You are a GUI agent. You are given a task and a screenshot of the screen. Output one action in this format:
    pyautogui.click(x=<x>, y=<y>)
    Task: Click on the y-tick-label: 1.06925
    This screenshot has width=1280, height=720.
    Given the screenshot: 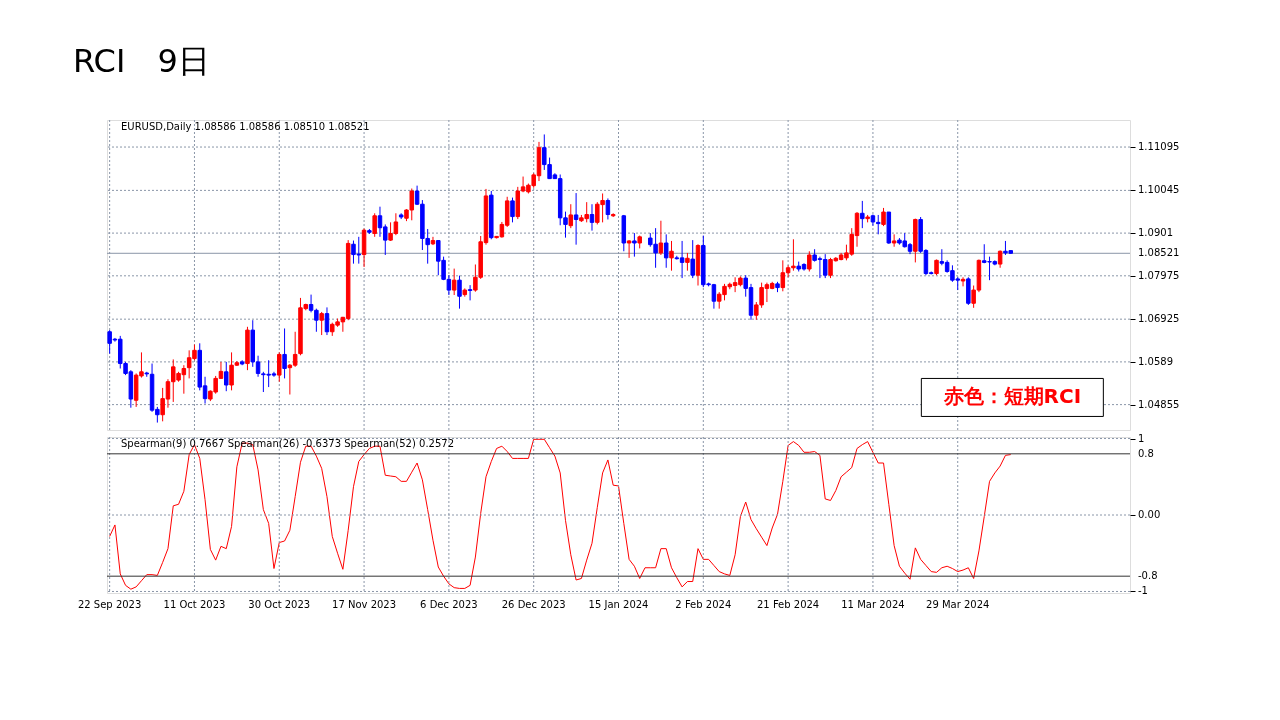 What is the action you would take?
    pyautogui.click(x=1159, y=319)
    